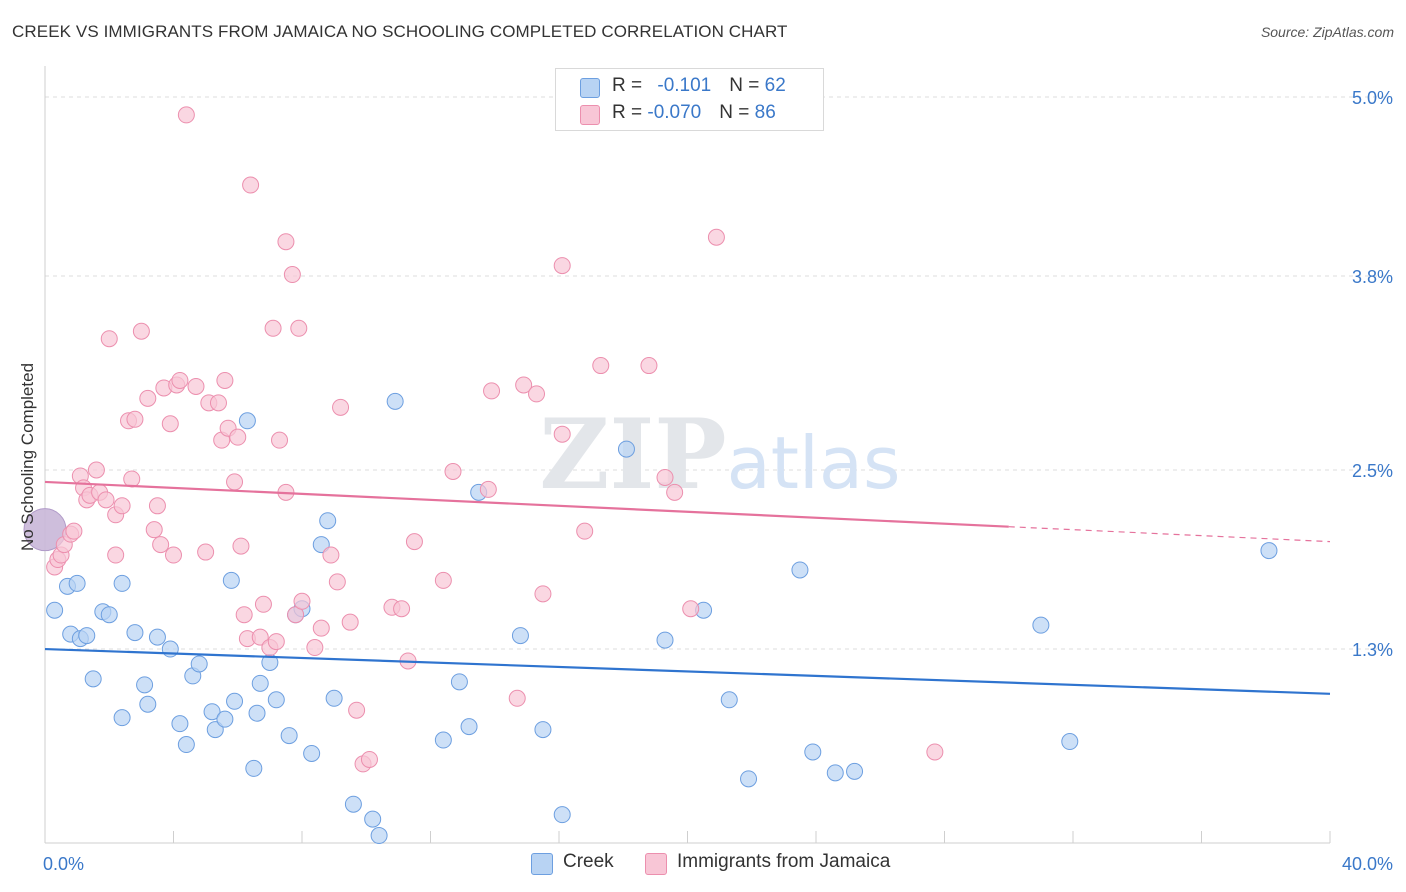 Image resolution: width=1406 pixels, height=892 pixels. I want to click on jamaica-r-label: R =, so click(630, 112).